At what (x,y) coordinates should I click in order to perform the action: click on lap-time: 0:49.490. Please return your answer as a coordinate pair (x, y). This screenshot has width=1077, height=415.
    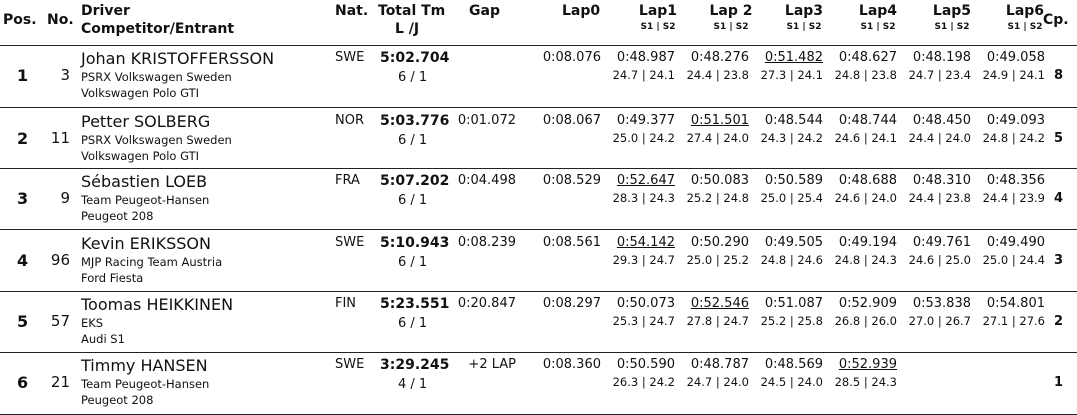
    Looking at the image, I should click on (1015, 242).